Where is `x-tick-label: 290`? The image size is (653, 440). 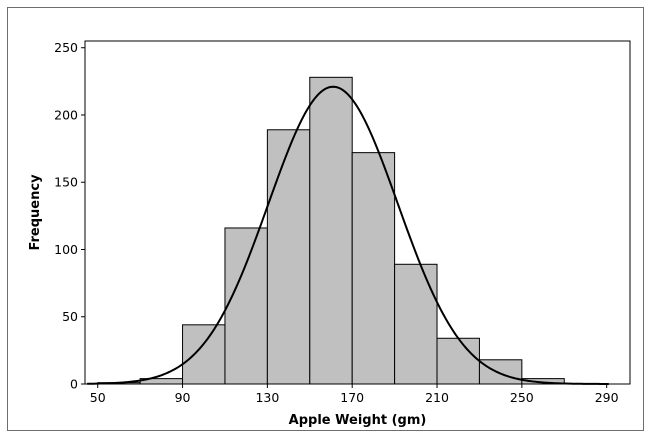 x-tick-label: 290 is located at coordinates (607, 397).